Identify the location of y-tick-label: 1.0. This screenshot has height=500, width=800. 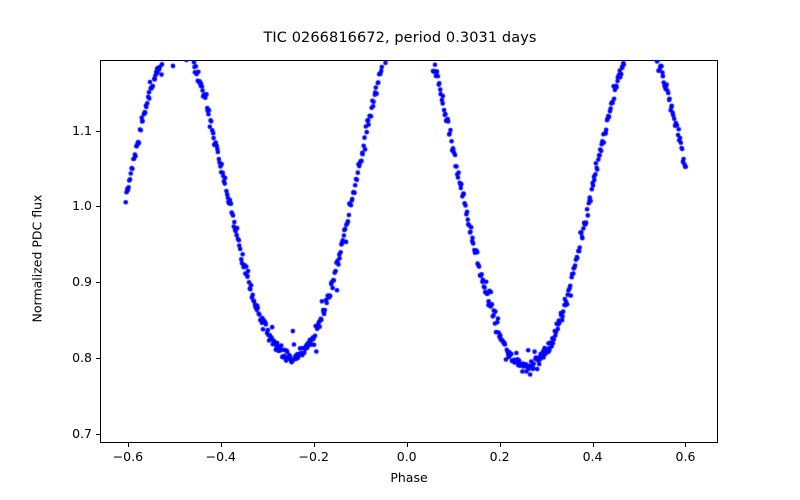
(82, 206).